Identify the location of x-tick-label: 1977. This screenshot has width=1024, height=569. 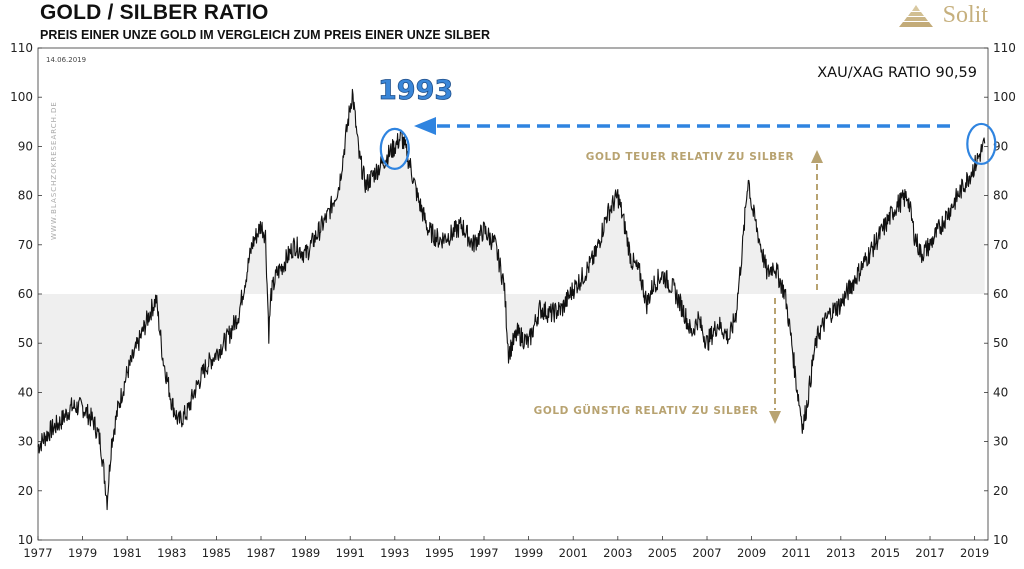
(37, 553).